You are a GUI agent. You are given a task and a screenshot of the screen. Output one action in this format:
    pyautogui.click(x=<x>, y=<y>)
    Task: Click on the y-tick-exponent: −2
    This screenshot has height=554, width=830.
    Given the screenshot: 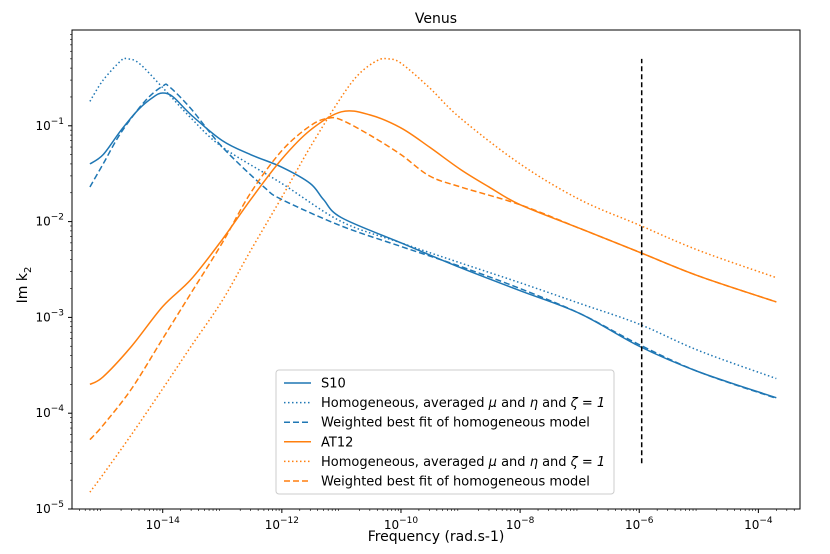 What is the action you would take?
    pyautogui.click(x=57, y=218)
    